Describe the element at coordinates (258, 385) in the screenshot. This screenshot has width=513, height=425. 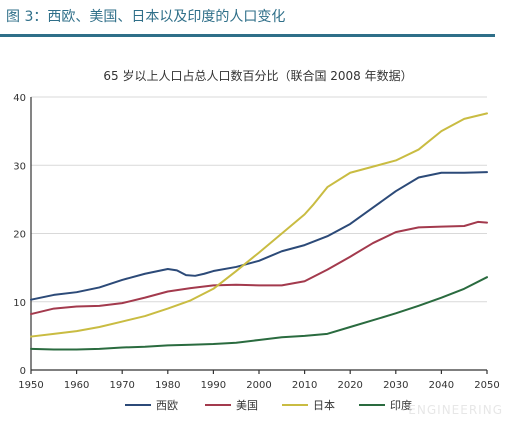
I see `x-tick-label: 2000` at that location.